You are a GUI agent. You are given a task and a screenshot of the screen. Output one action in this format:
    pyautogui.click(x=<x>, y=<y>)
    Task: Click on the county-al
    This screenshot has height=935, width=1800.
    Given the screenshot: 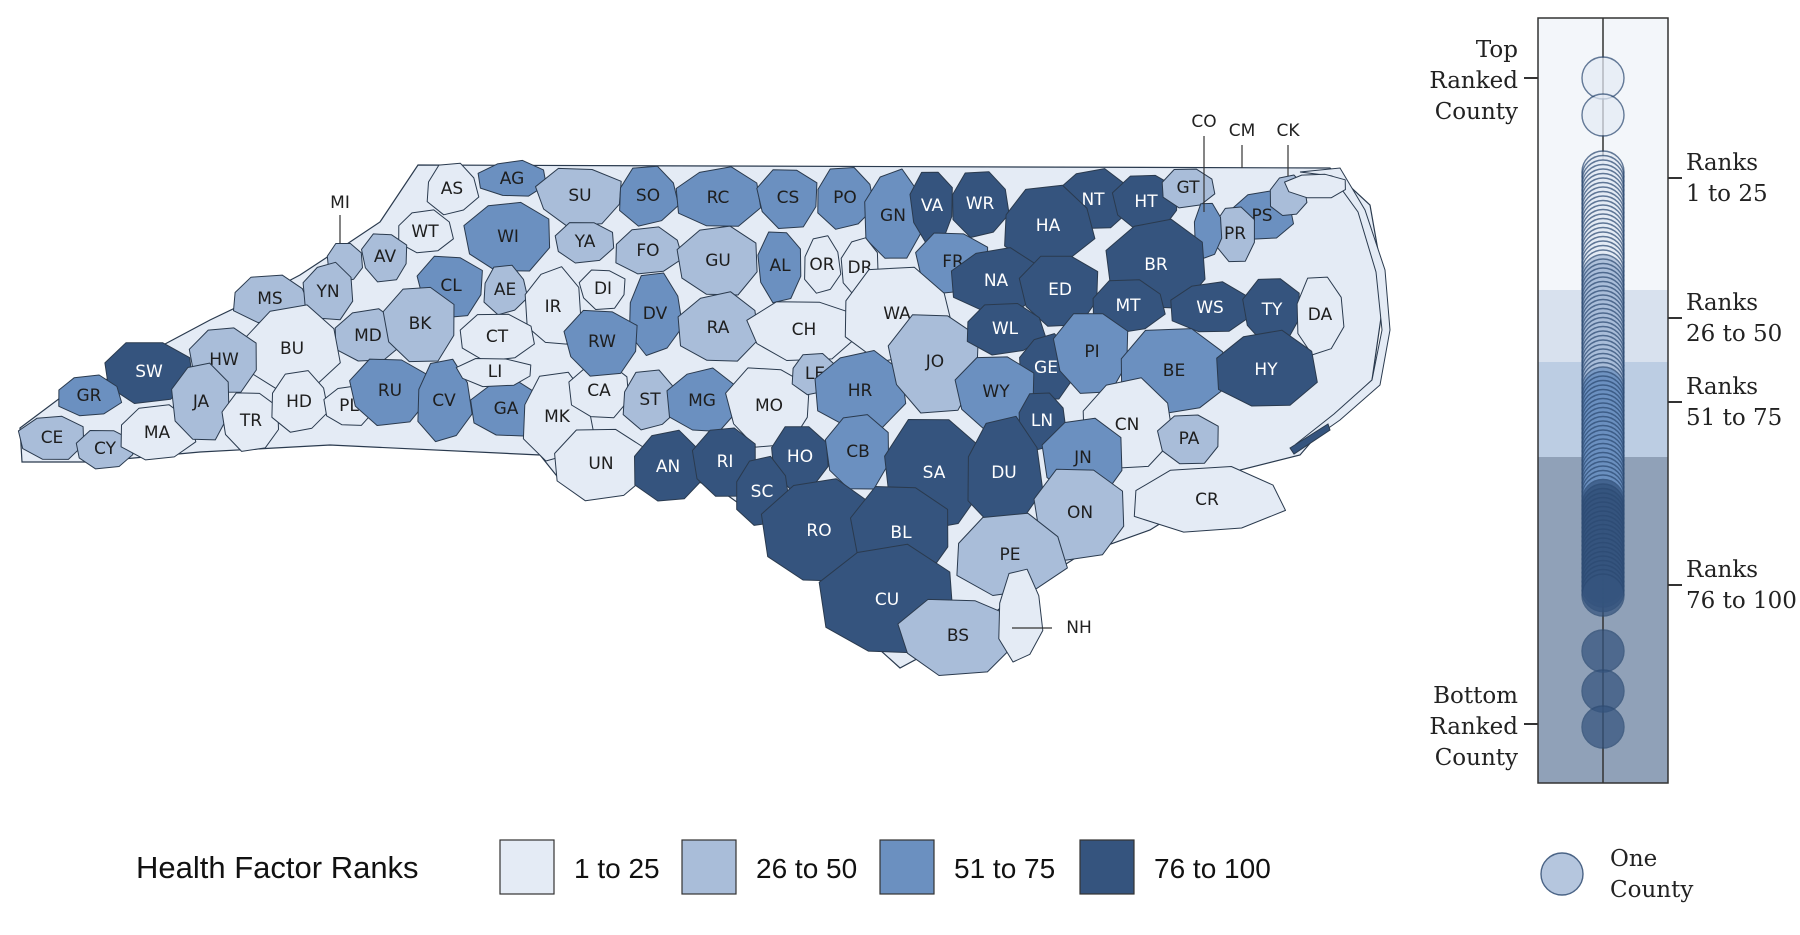 What is the action you would take?
    pyautogui.click(x=779, y=267)
    